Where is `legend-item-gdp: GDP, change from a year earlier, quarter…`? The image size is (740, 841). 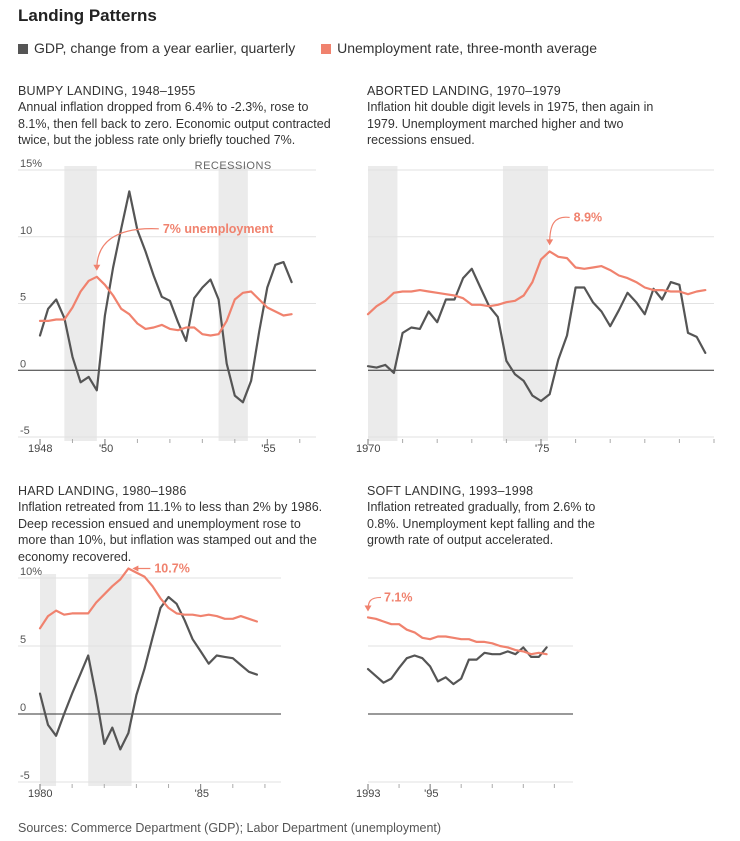
legend-item-gdp: GDP, change from a year earlier, quarter… is located at coordinates (156, 48).